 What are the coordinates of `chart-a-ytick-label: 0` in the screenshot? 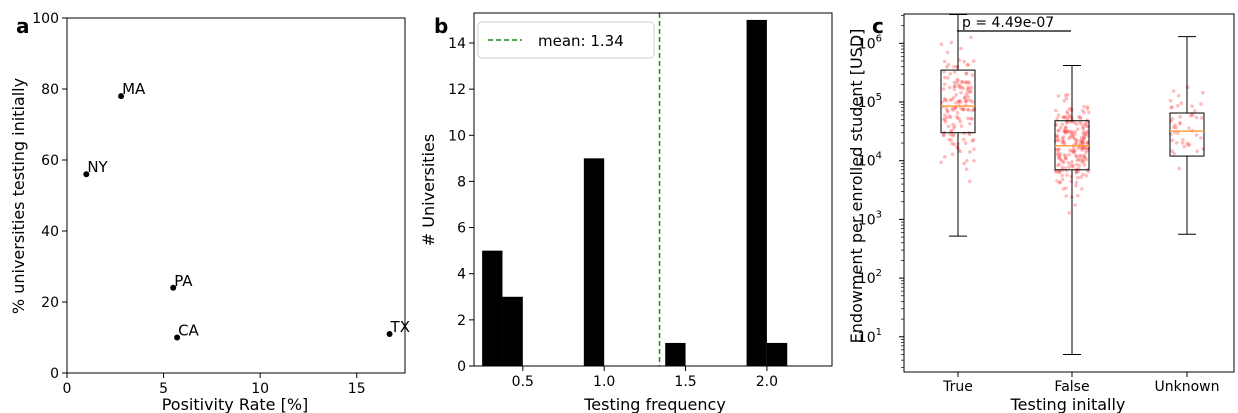 It's located at (54, 374).